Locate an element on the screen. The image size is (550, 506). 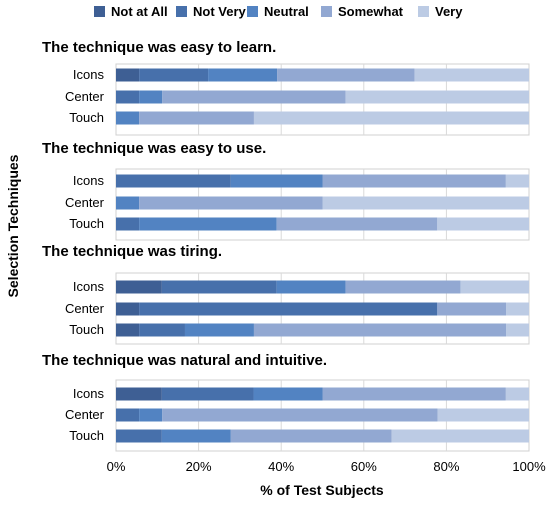
x-tick-label-4: 80% is located at coordinates (446, 466).